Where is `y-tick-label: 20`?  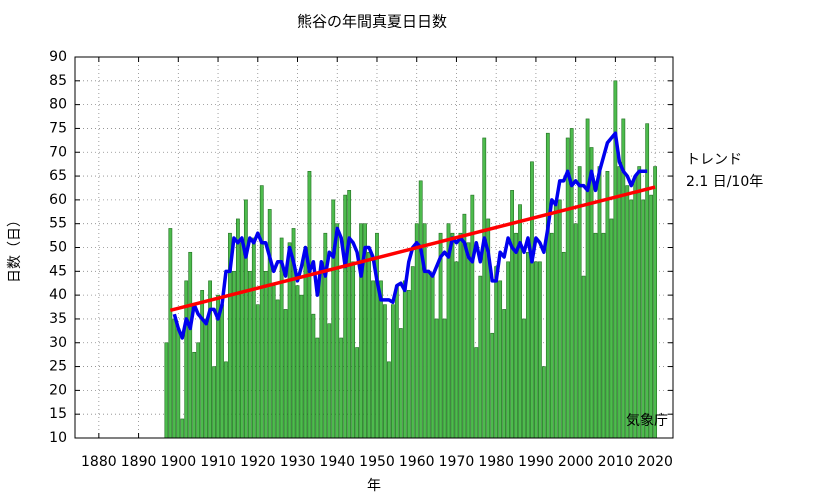 y-tick-label: 20 is located at coordinates (58, 390).